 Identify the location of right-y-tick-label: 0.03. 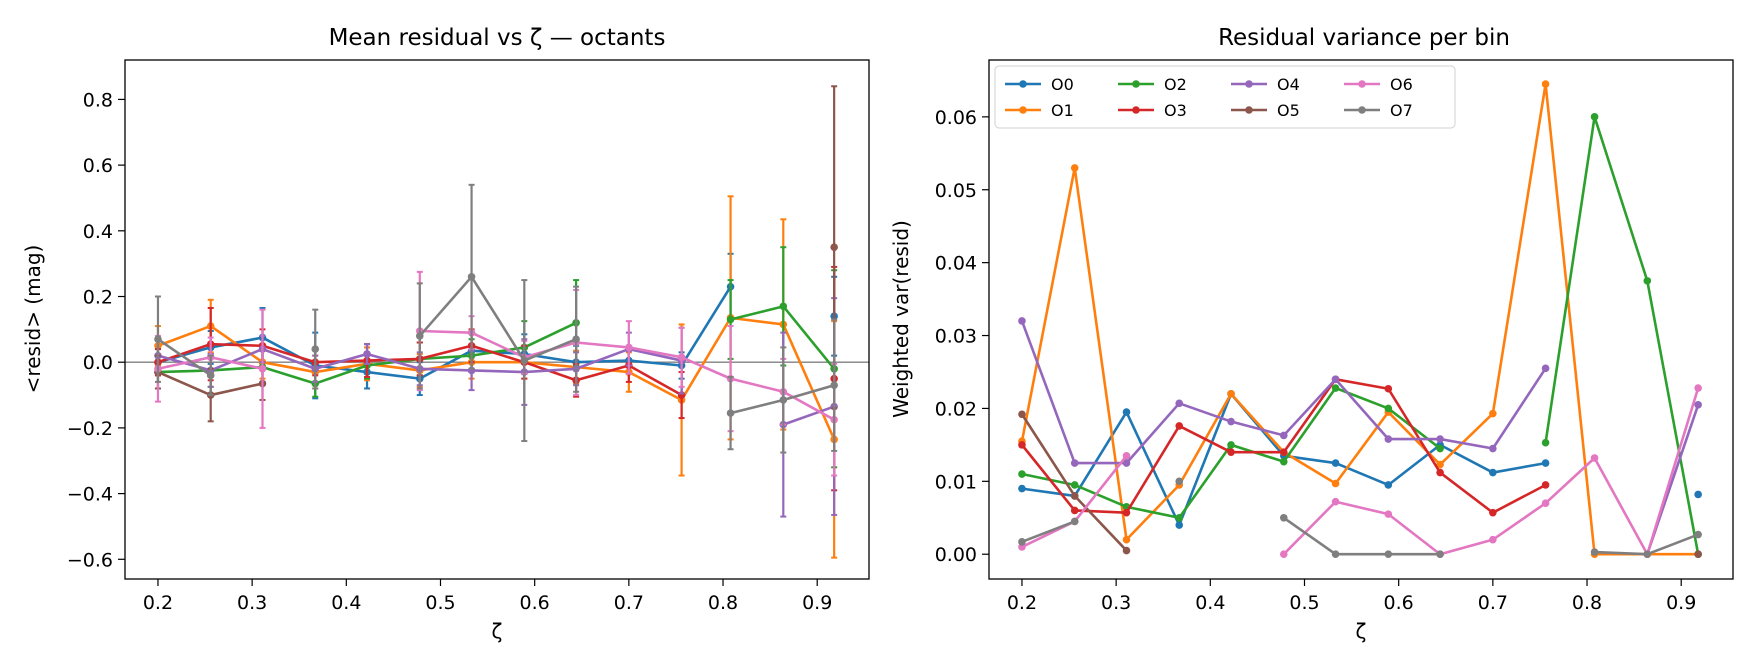
(956, 337).